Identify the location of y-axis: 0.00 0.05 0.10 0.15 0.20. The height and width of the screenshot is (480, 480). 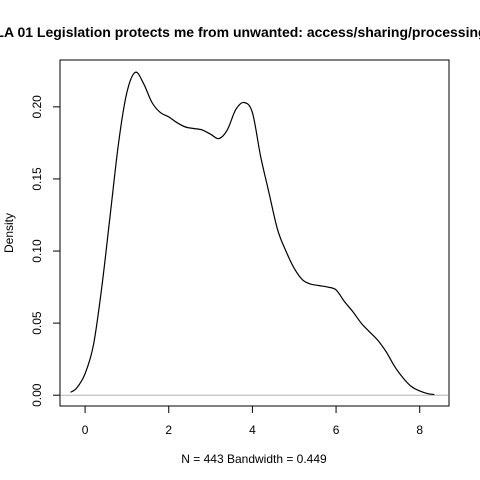
(45, 251).